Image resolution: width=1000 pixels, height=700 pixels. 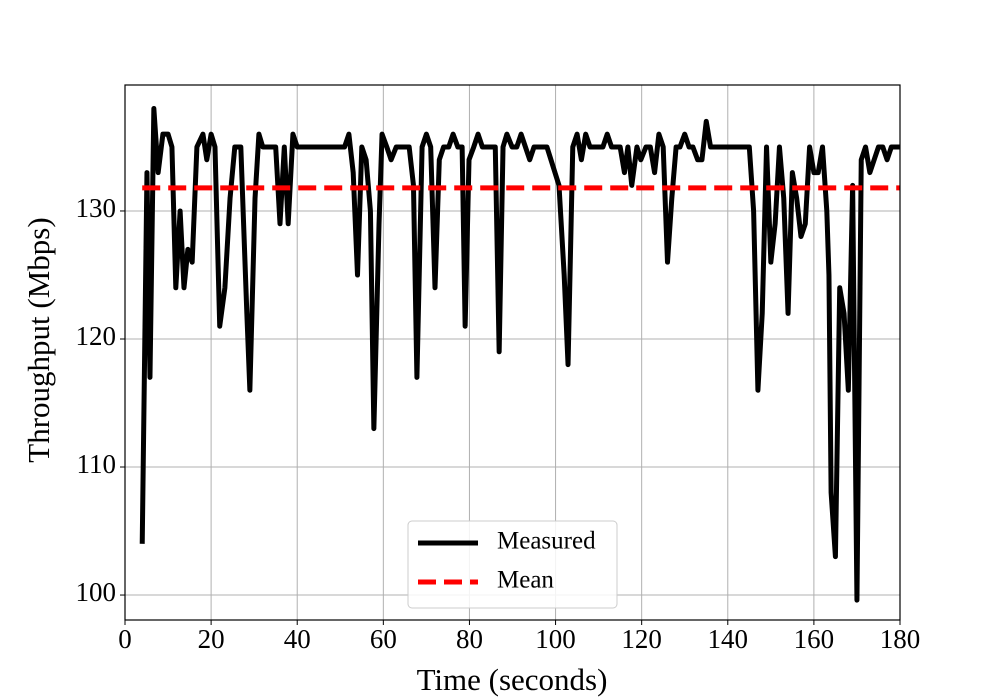 I want to click on x-tick-label: 180, so click(x=900, y=639).